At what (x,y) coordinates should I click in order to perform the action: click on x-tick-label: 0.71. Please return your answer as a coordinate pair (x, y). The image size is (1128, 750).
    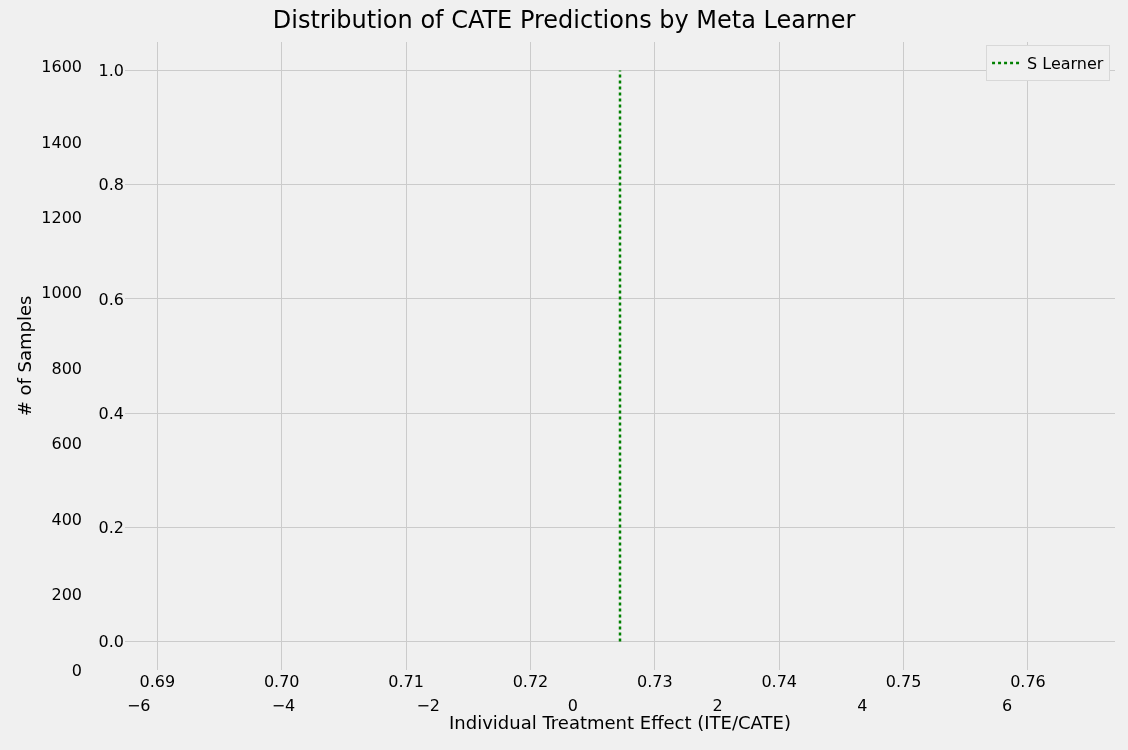
    Looking at the image, I should click on (406, 681).